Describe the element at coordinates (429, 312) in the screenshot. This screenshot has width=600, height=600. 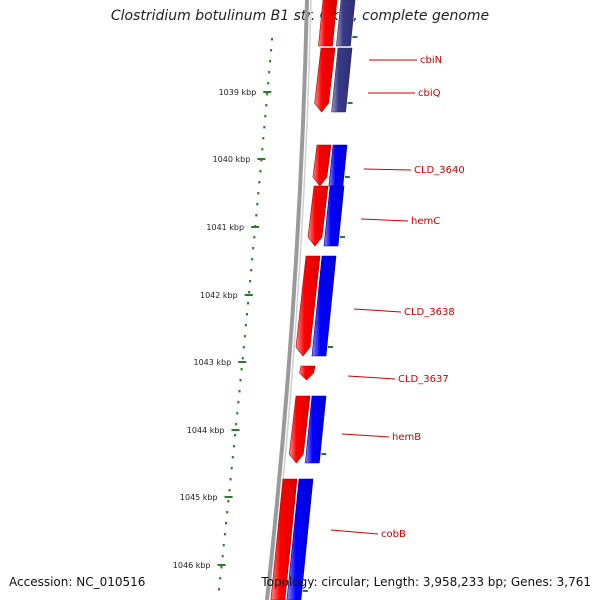
I see `gene-label-cld_3638: CLD_3638` at that location.